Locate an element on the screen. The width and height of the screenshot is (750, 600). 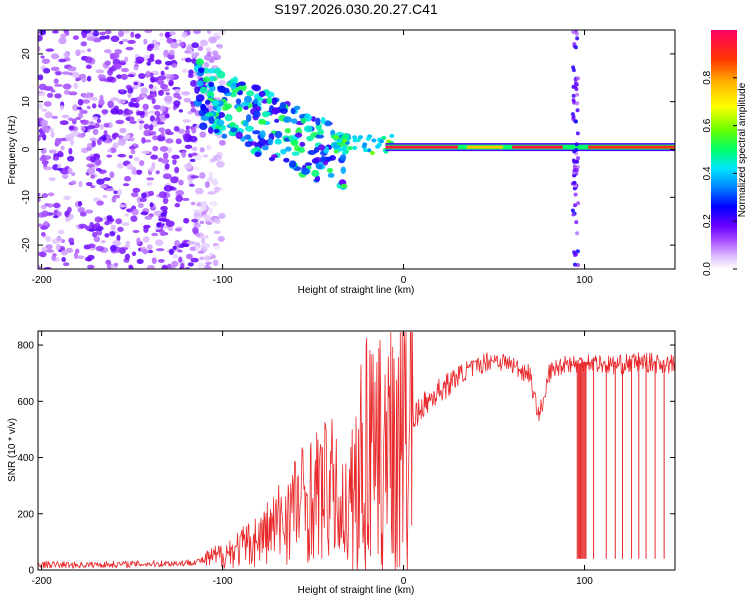
snr-dropouts is located at coordinates (620, 460).